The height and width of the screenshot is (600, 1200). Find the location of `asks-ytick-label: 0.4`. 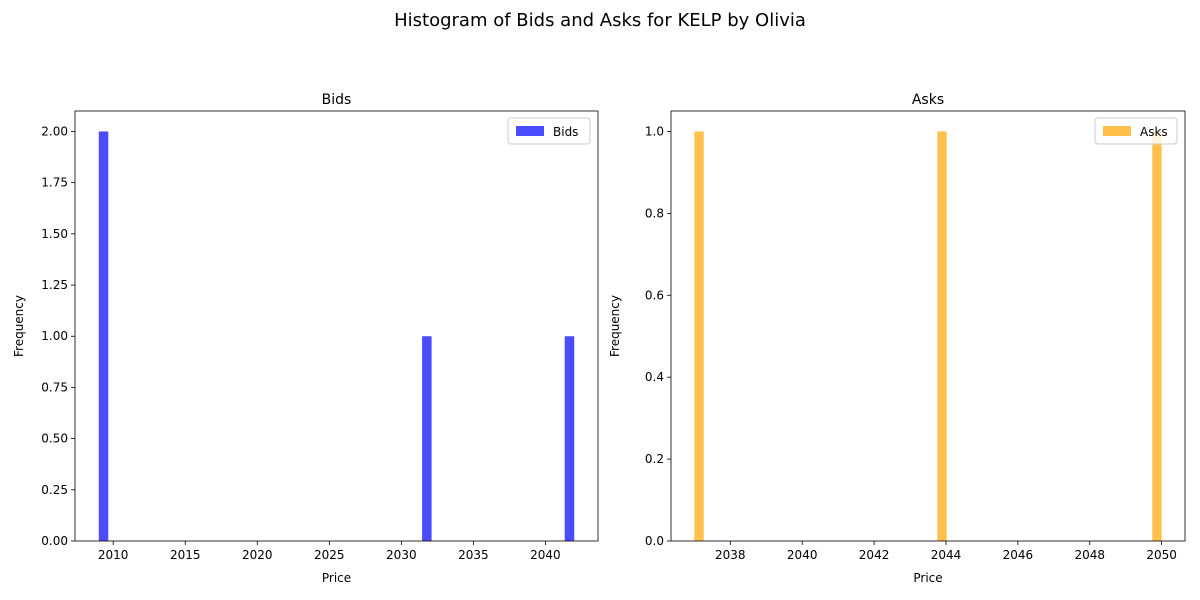

asks-ytick-label: 0.4 is located at coordinates (654, 377).